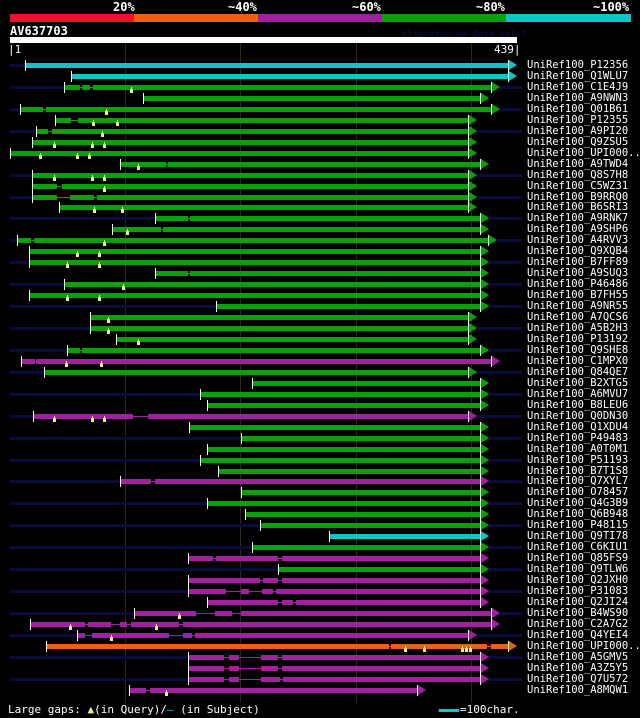 The width and height of the screenshot is (640, 718). What do you see at coordinates (320, 492) in the screenshot?
I see `hit-row: UniRef100_O78457` at bounding box center [320, 492].